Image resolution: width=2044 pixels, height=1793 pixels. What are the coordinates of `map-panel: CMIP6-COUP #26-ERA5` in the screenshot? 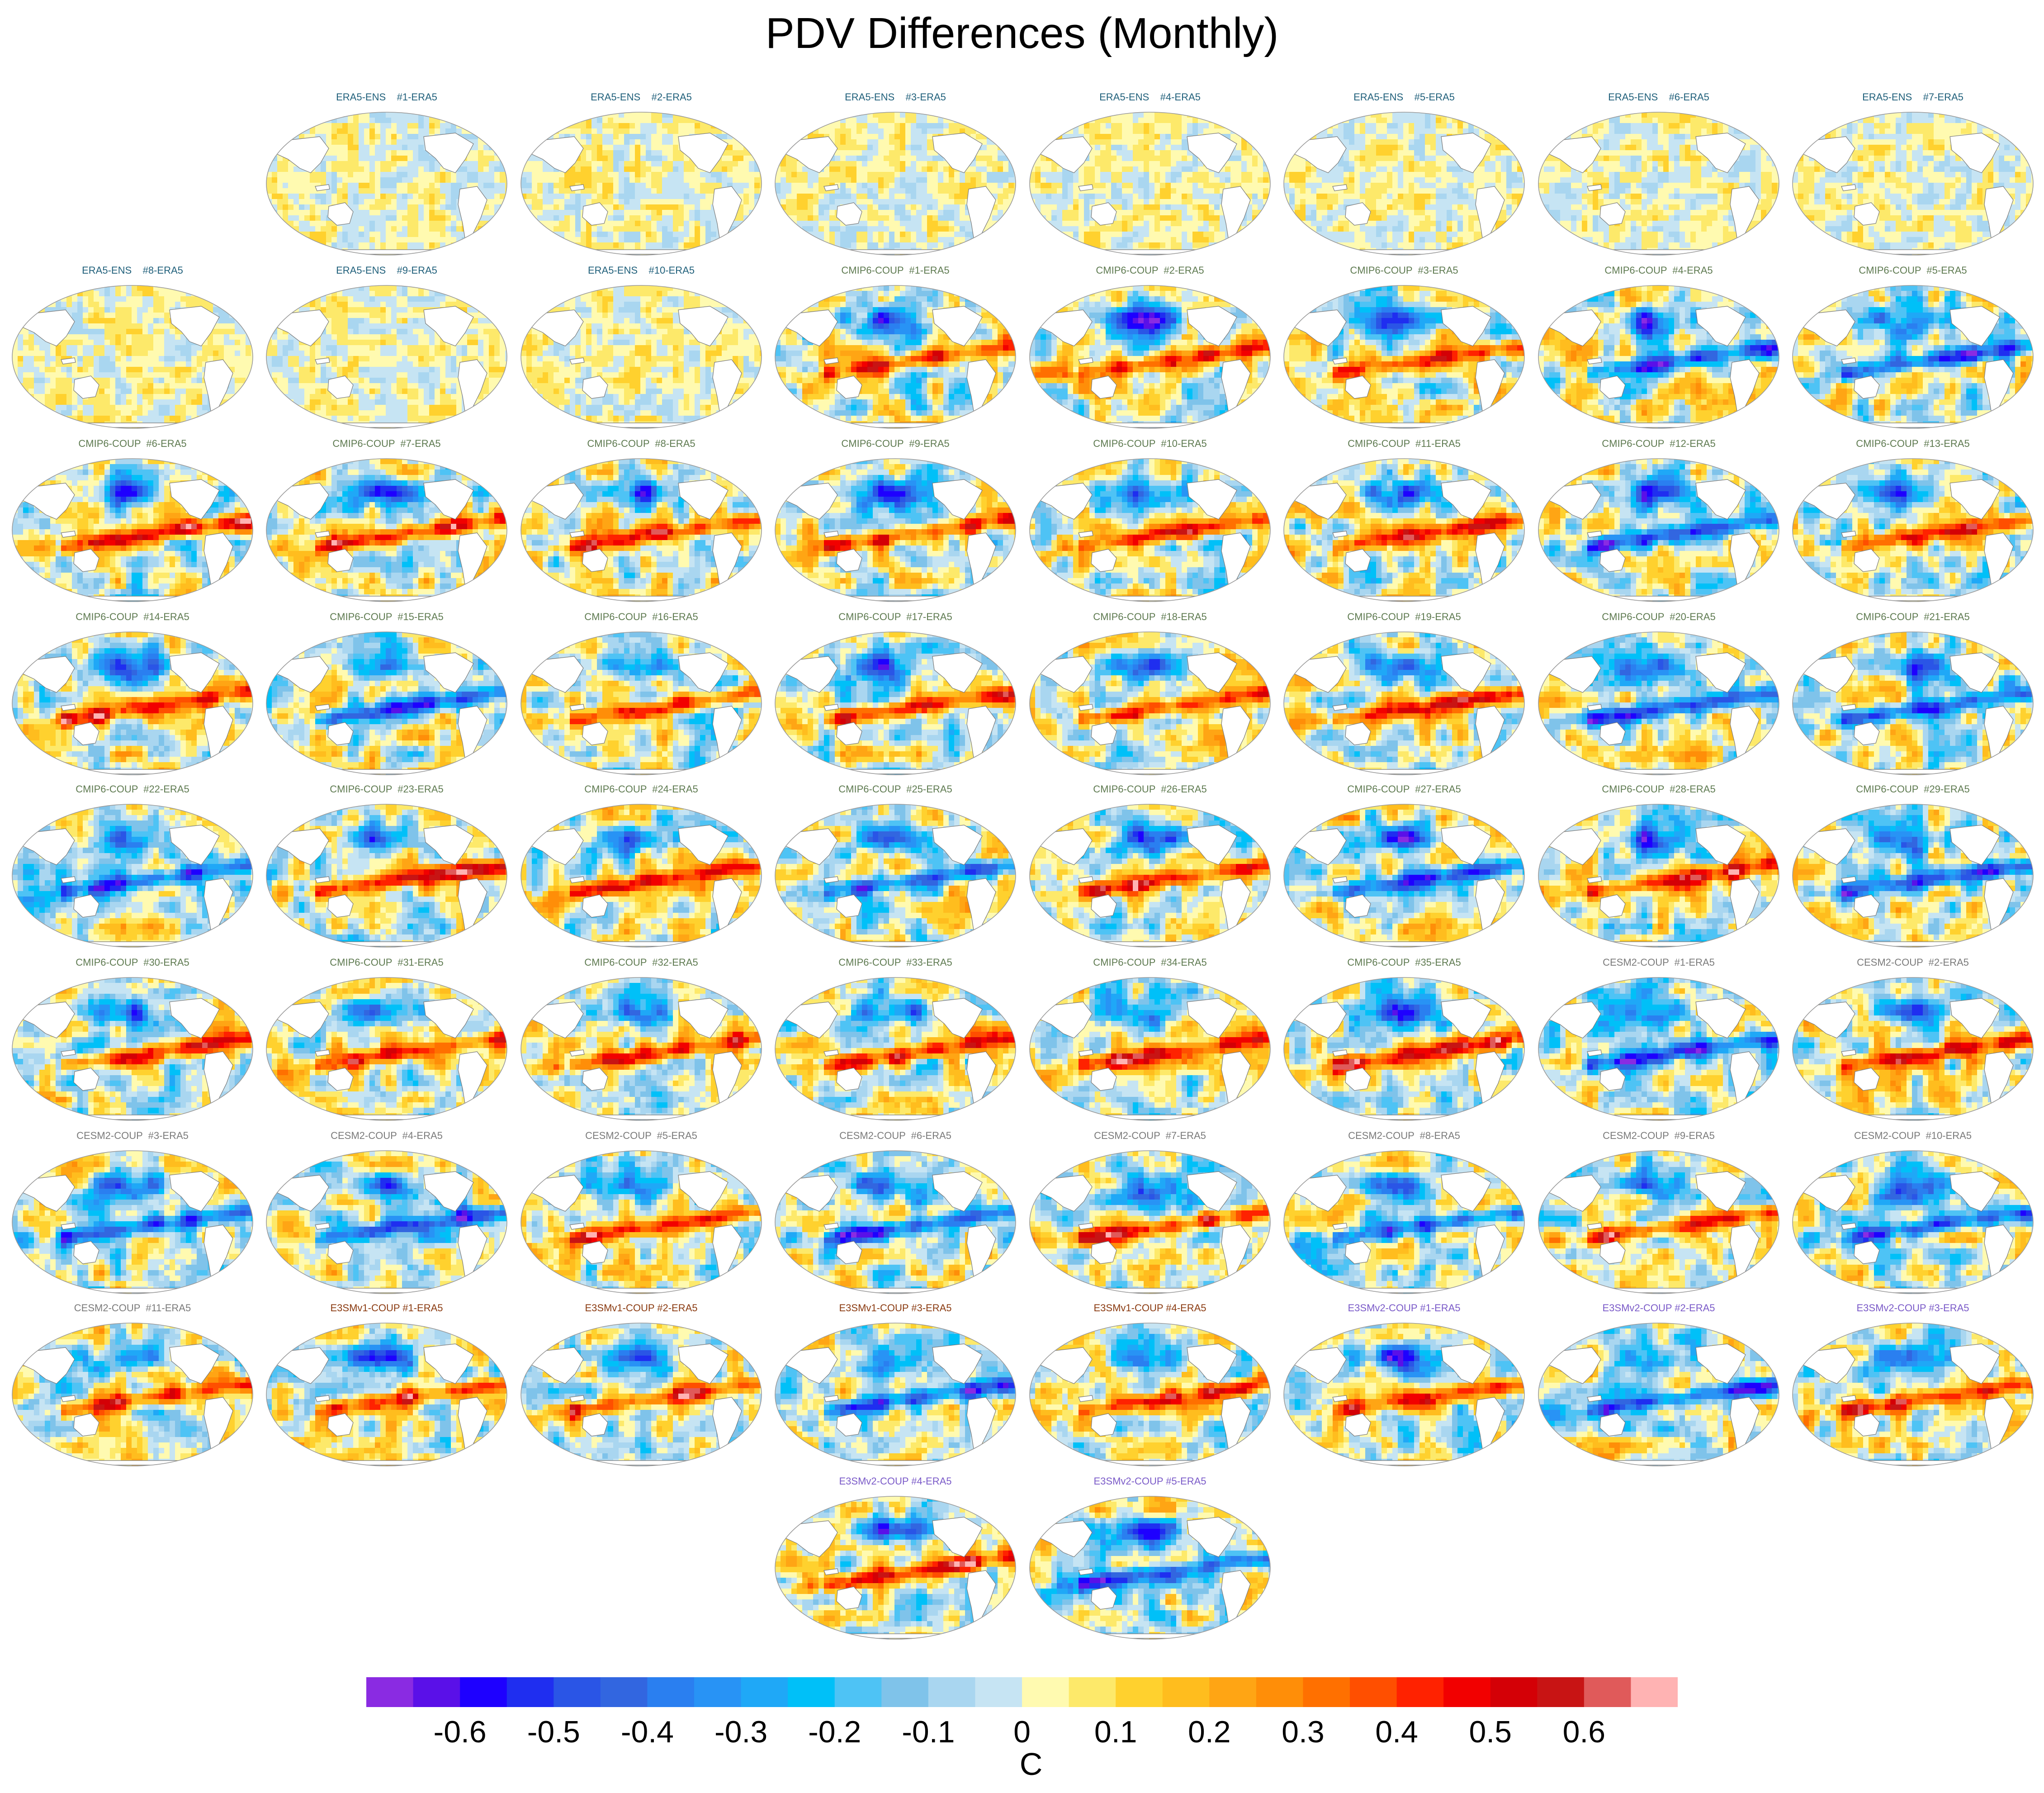 It's located at (1150, 868).